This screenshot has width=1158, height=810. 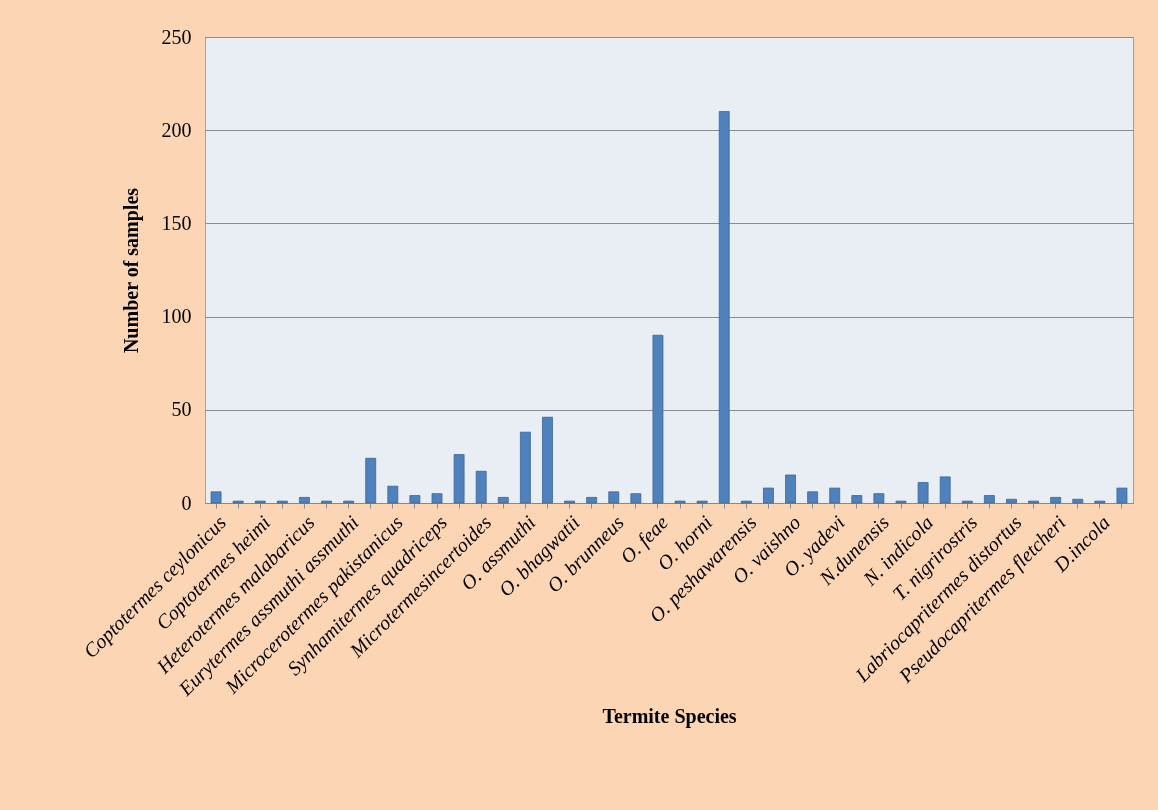 What do you see at coordinates (186, 502) in the screenshot?
I see `y-tick-label: 0` at bounding box center [186, 502].